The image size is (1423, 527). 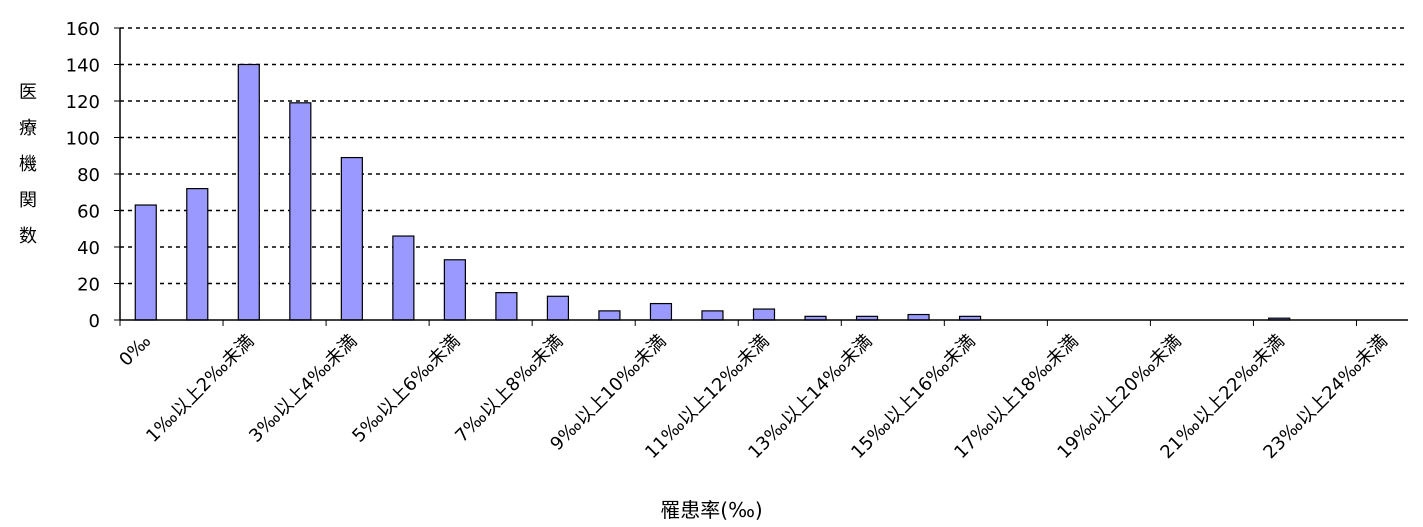 I want to click on y-axis-title-char: 医, so click(x=28, y=92).